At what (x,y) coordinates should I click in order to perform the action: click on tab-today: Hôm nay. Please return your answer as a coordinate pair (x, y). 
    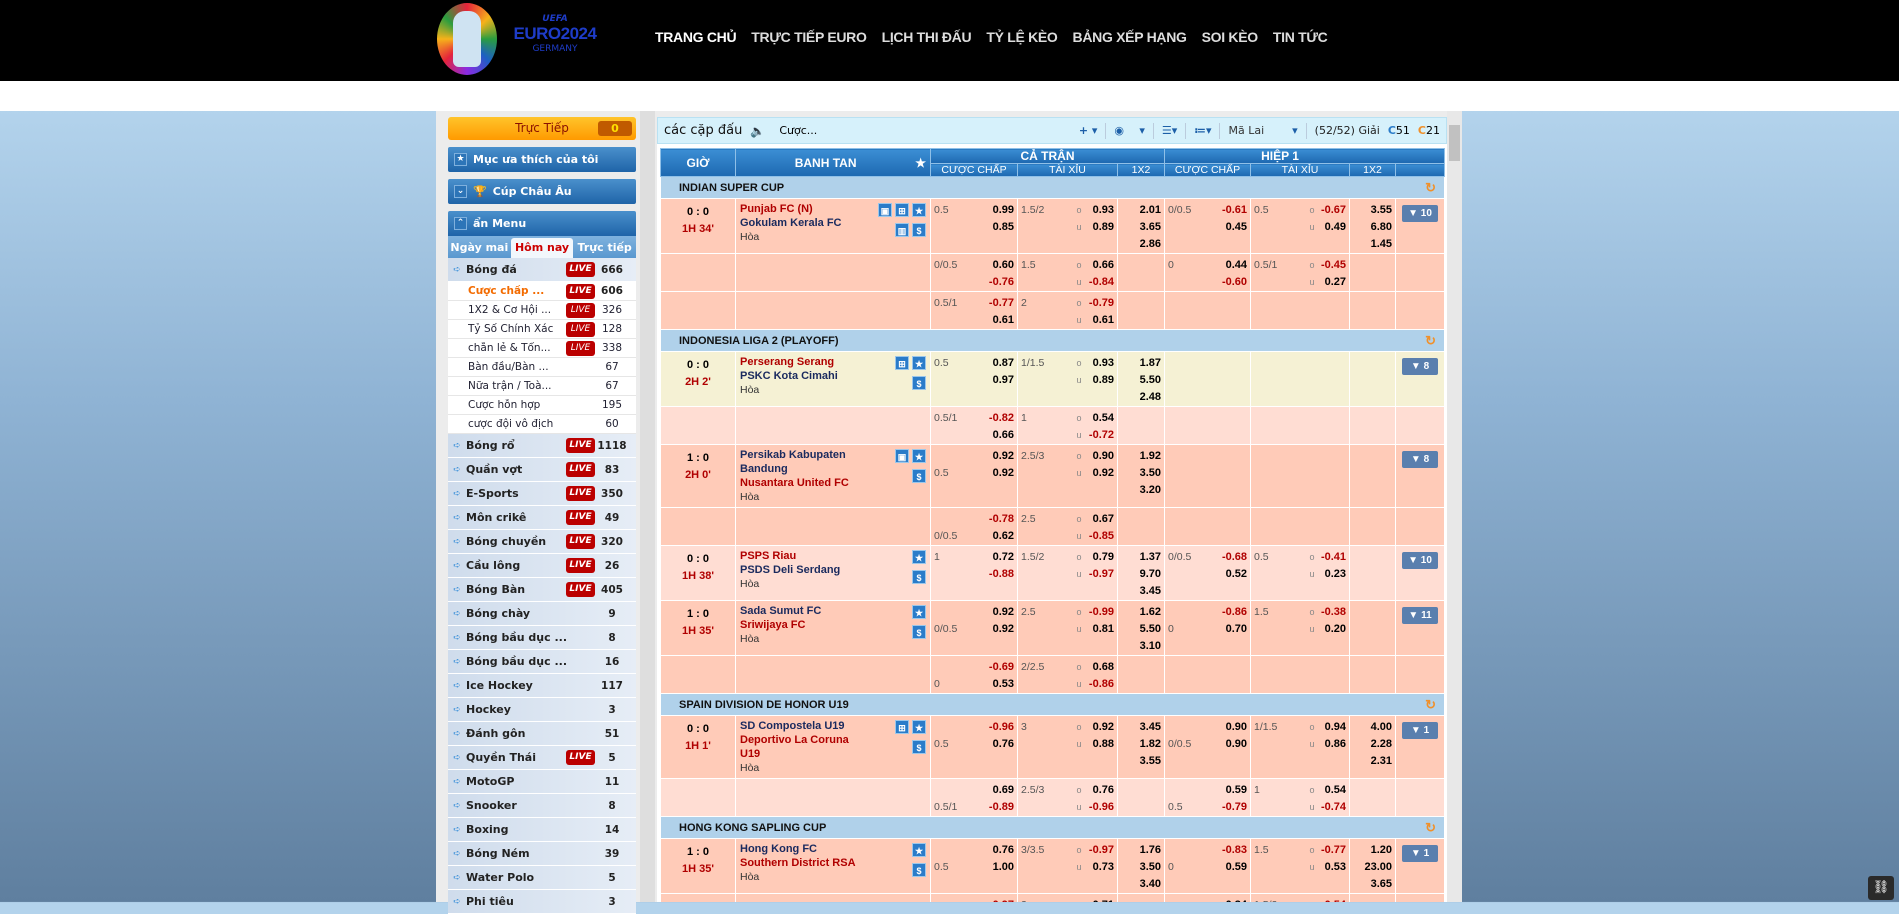
    Looking at the image, I should click on (542, 248).